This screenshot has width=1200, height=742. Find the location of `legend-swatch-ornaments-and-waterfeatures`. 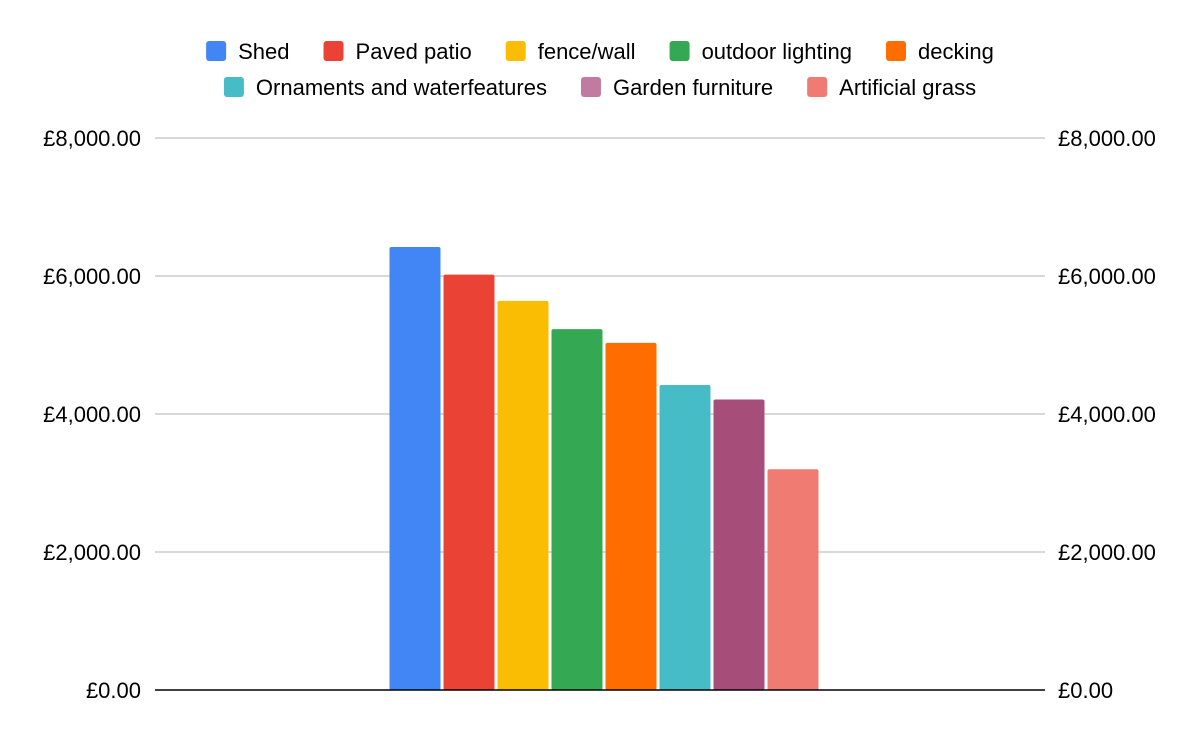

legend-swatch-ornaments-and-waterfeatures is located at coordinates (233, 87).